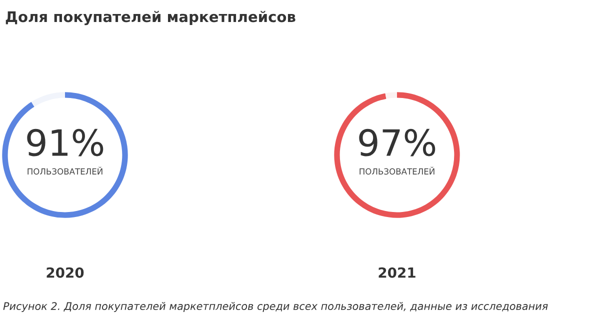  Describe the element at coordinates (397, 272) in the screenshot. I see `text: 2021` at that location.